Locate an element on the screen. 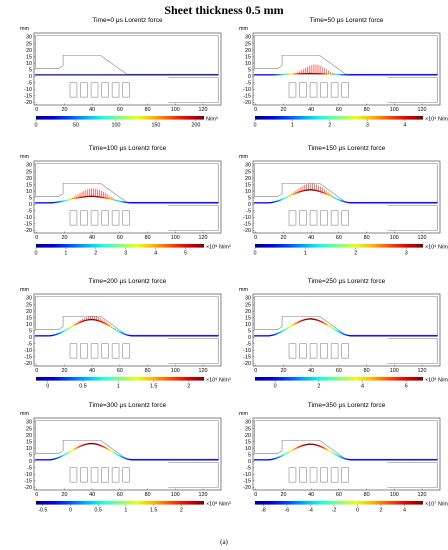 The image size is (448, 550). x-tick-label: 80 is located at coordinates (148, 110).